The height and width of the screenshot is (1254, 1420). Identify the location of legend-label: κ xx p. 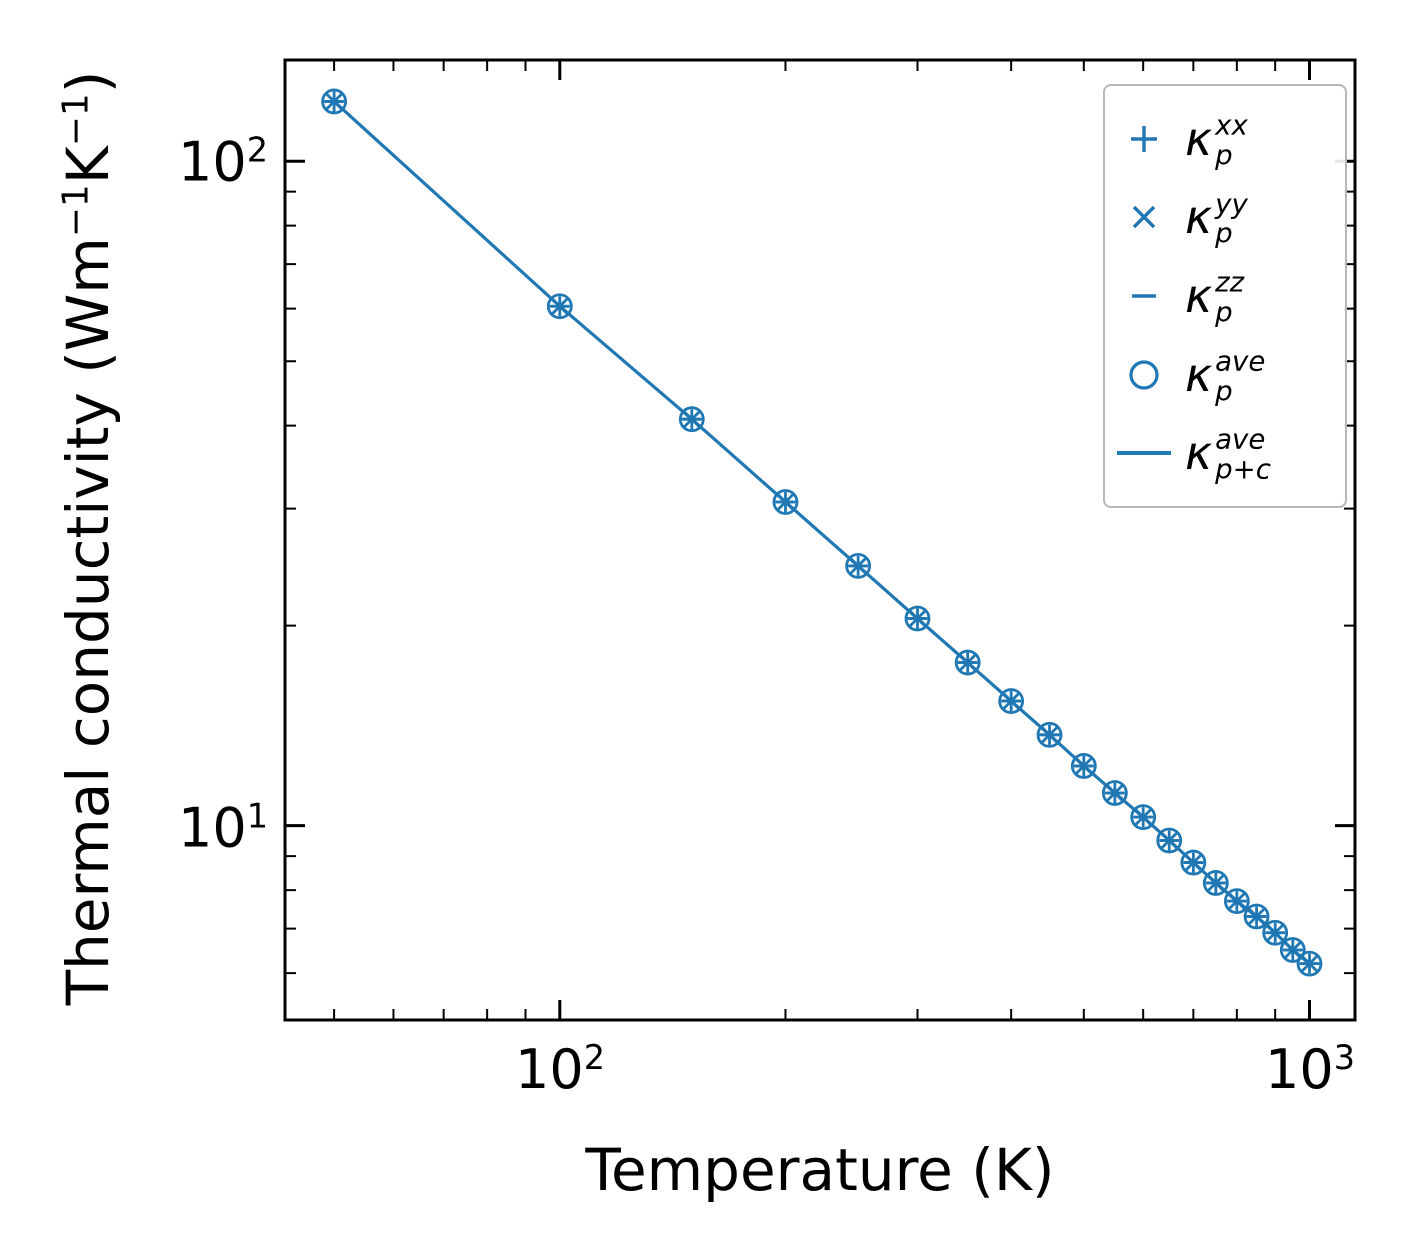
(1216, 140).